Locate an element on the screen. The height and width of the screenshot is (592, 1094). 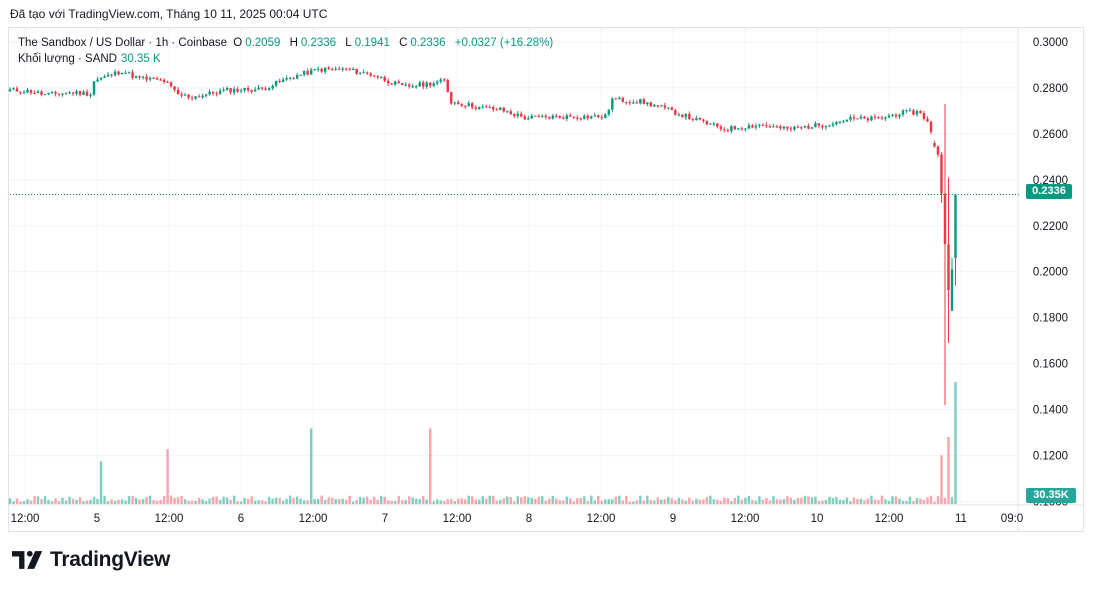
time-tick-label: 12:00 is located at coordinates (313, 519).